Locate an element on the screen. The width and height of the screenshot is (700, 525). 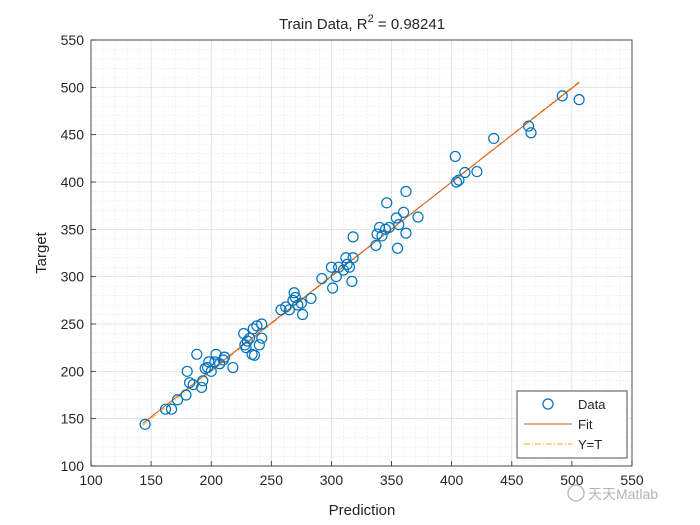
legend-yt-label: Y=T is located at coordinates (590, 444).